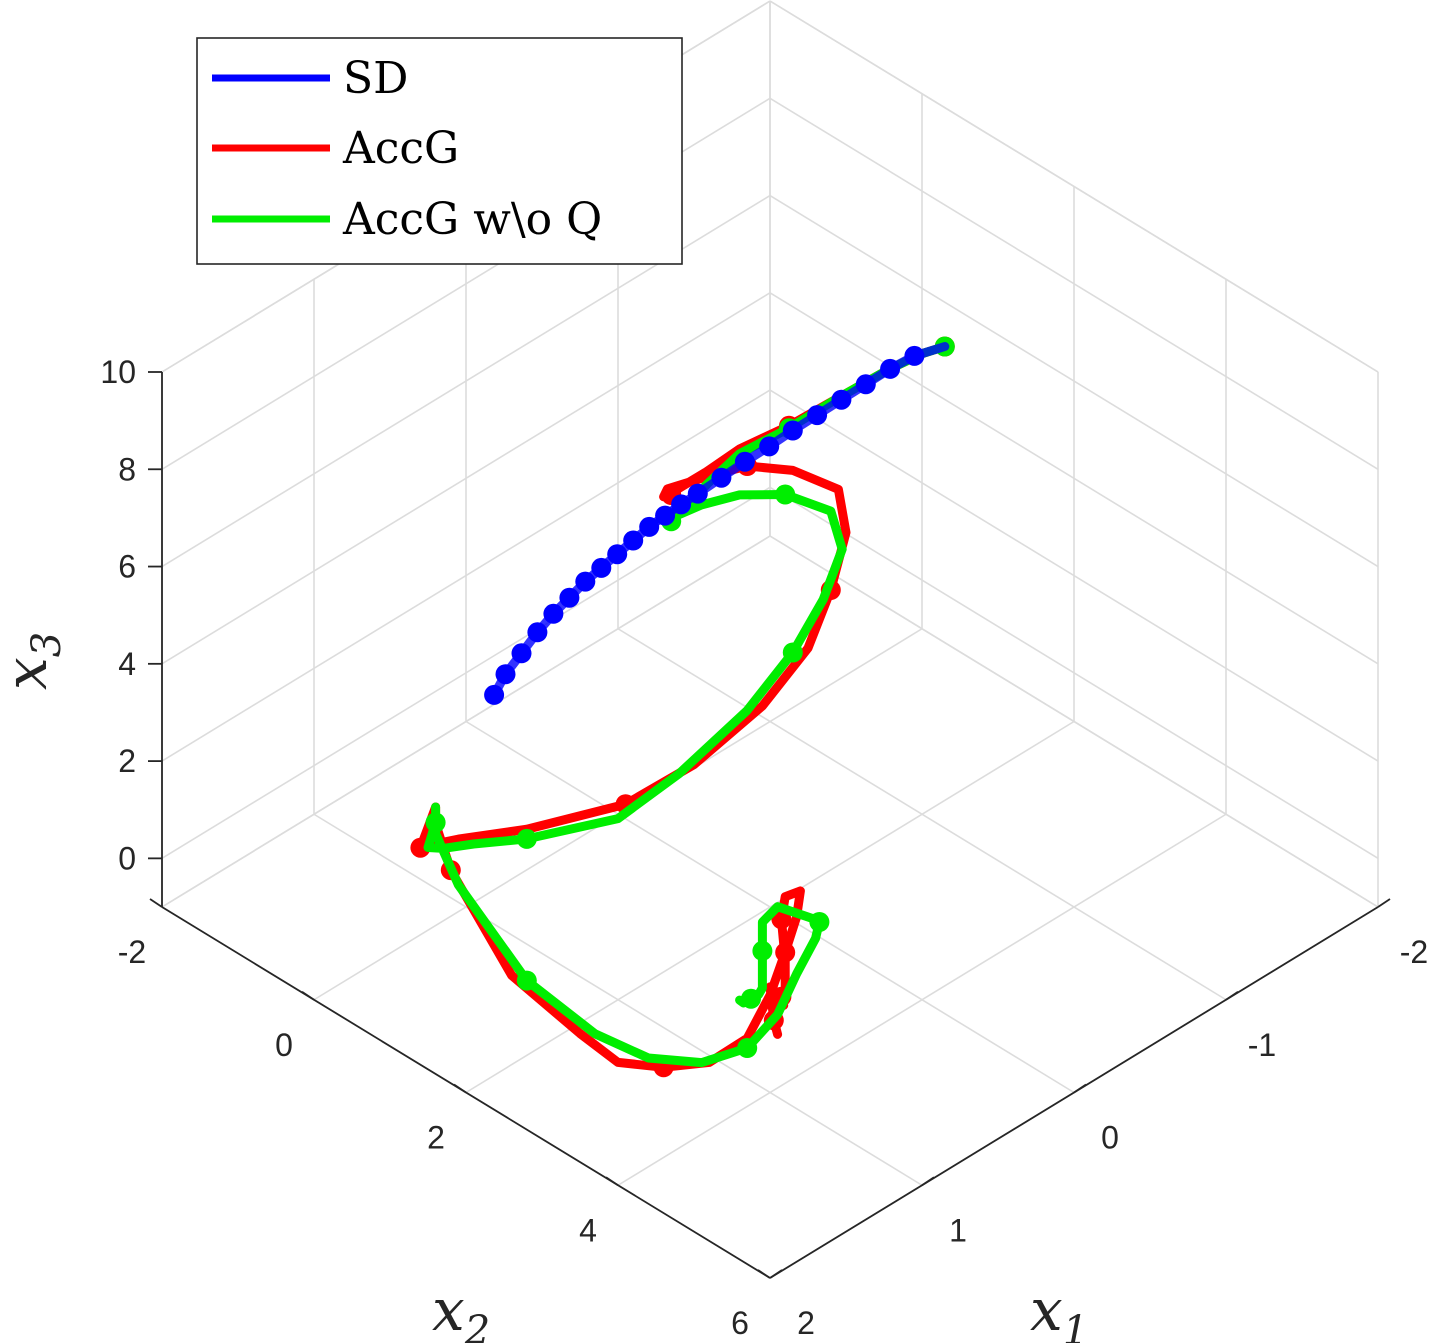 This screenshot has height=1343, width=1443. I want to click on x2-tick-label: 6, so click(740, 1323).